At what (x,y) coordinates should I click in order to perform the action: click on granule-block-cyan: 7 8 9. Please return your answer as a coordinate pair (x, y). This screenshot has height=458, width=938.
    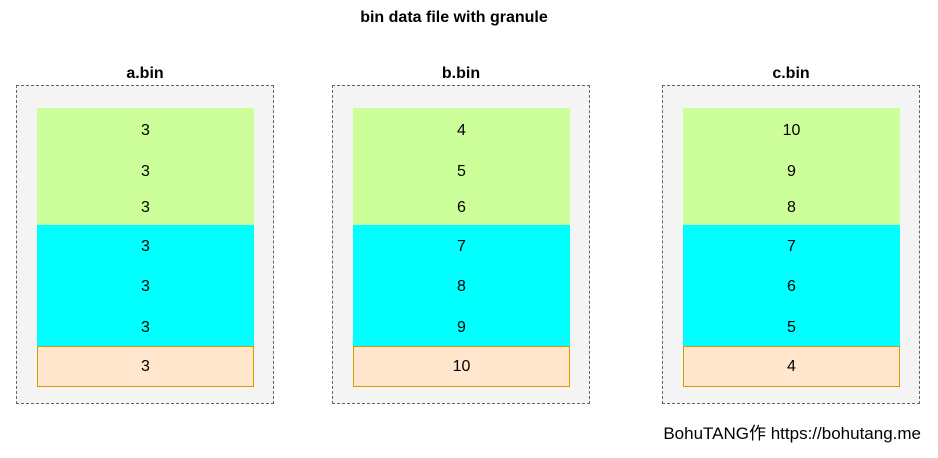
    Looking at the image, I should click on (461, 285).